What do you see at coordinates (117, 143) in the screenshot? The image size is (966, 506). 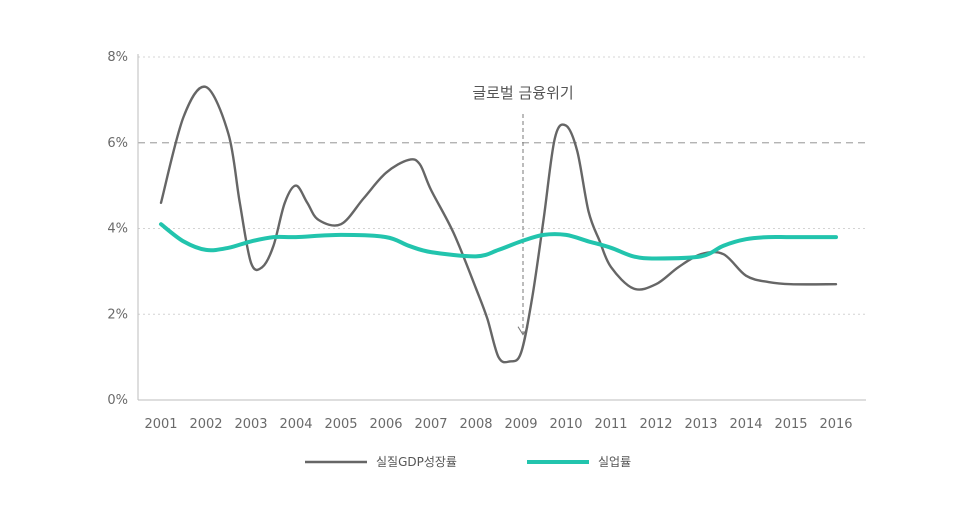 I see `y-tick-label: 6%` at bounding box center [117, 143].